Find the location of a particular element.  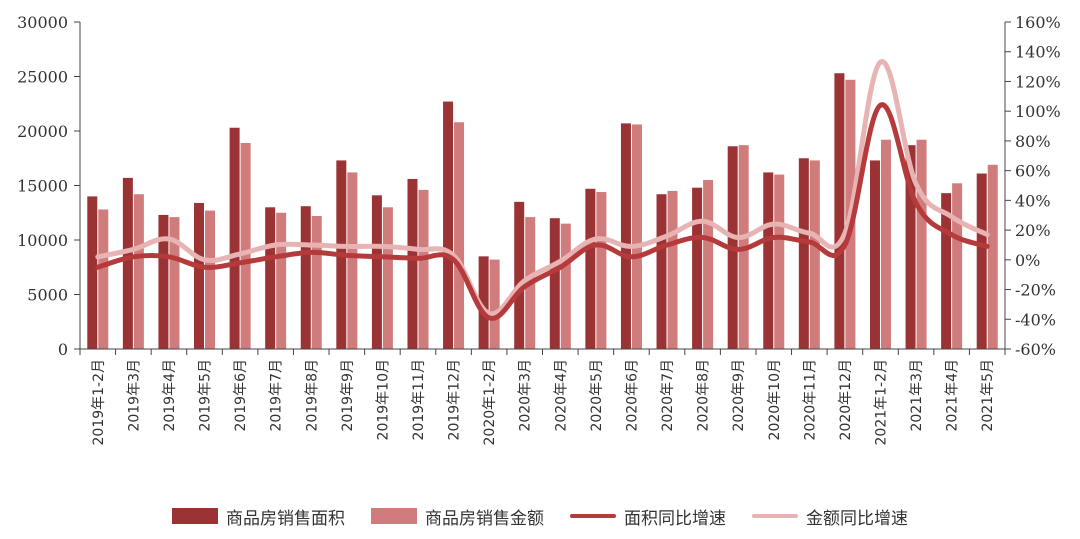

left-axis-ticks: 0 5000 10000 15000 20000 25000 30000 is located at coordinates (48, 186).